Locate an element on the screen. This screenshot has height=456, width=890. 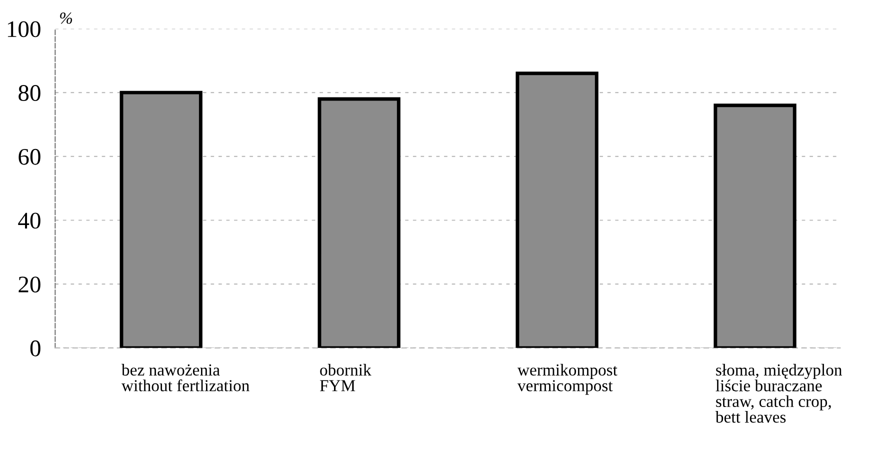
y-tick-label: 100 is located at coordinates (24, 29).